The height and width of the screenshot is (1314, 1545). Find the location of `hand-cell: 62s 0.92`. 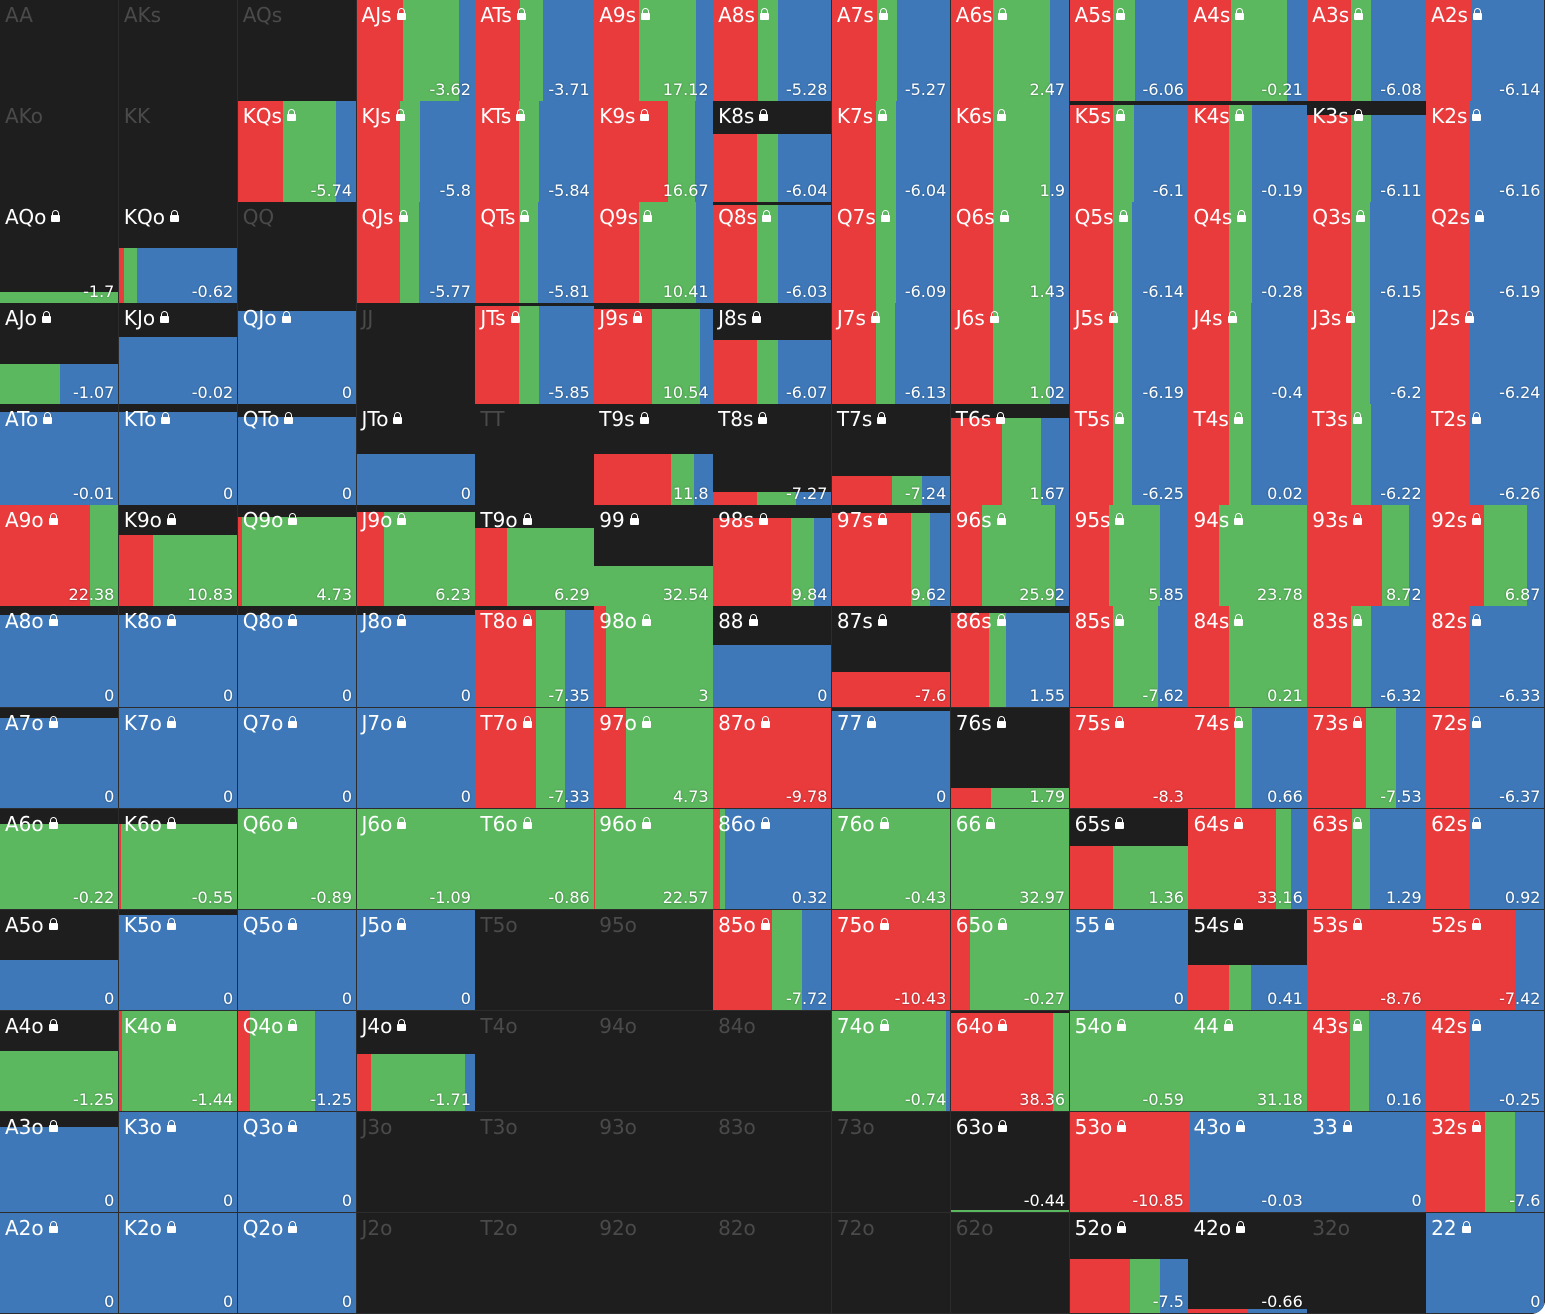

hand-cell: 62s 0.92 is located at coordinates (1485, 859).